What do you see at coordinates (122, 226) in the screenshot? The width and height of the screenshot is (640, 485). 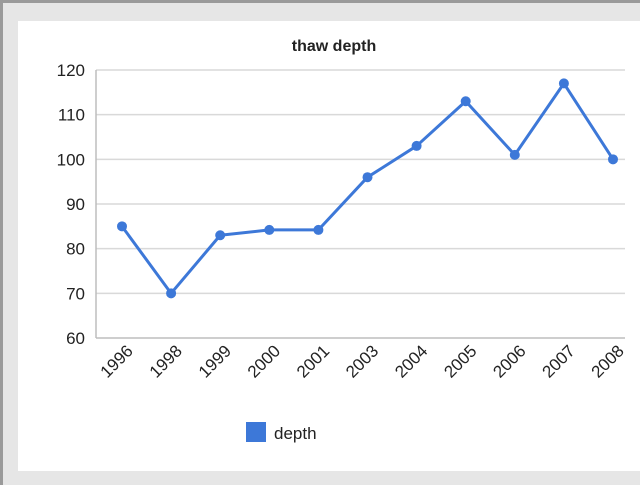 I see `data-point-1996` at bounding box center [122, 226].